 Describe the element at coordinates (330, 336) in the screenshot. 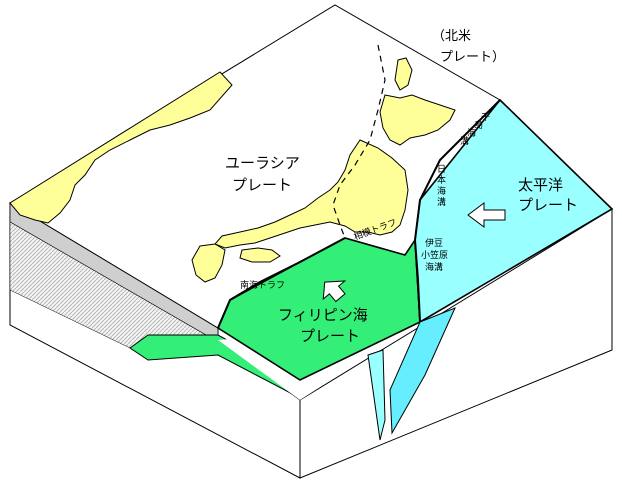

I see `philippine-label-2: プレート` at that location.